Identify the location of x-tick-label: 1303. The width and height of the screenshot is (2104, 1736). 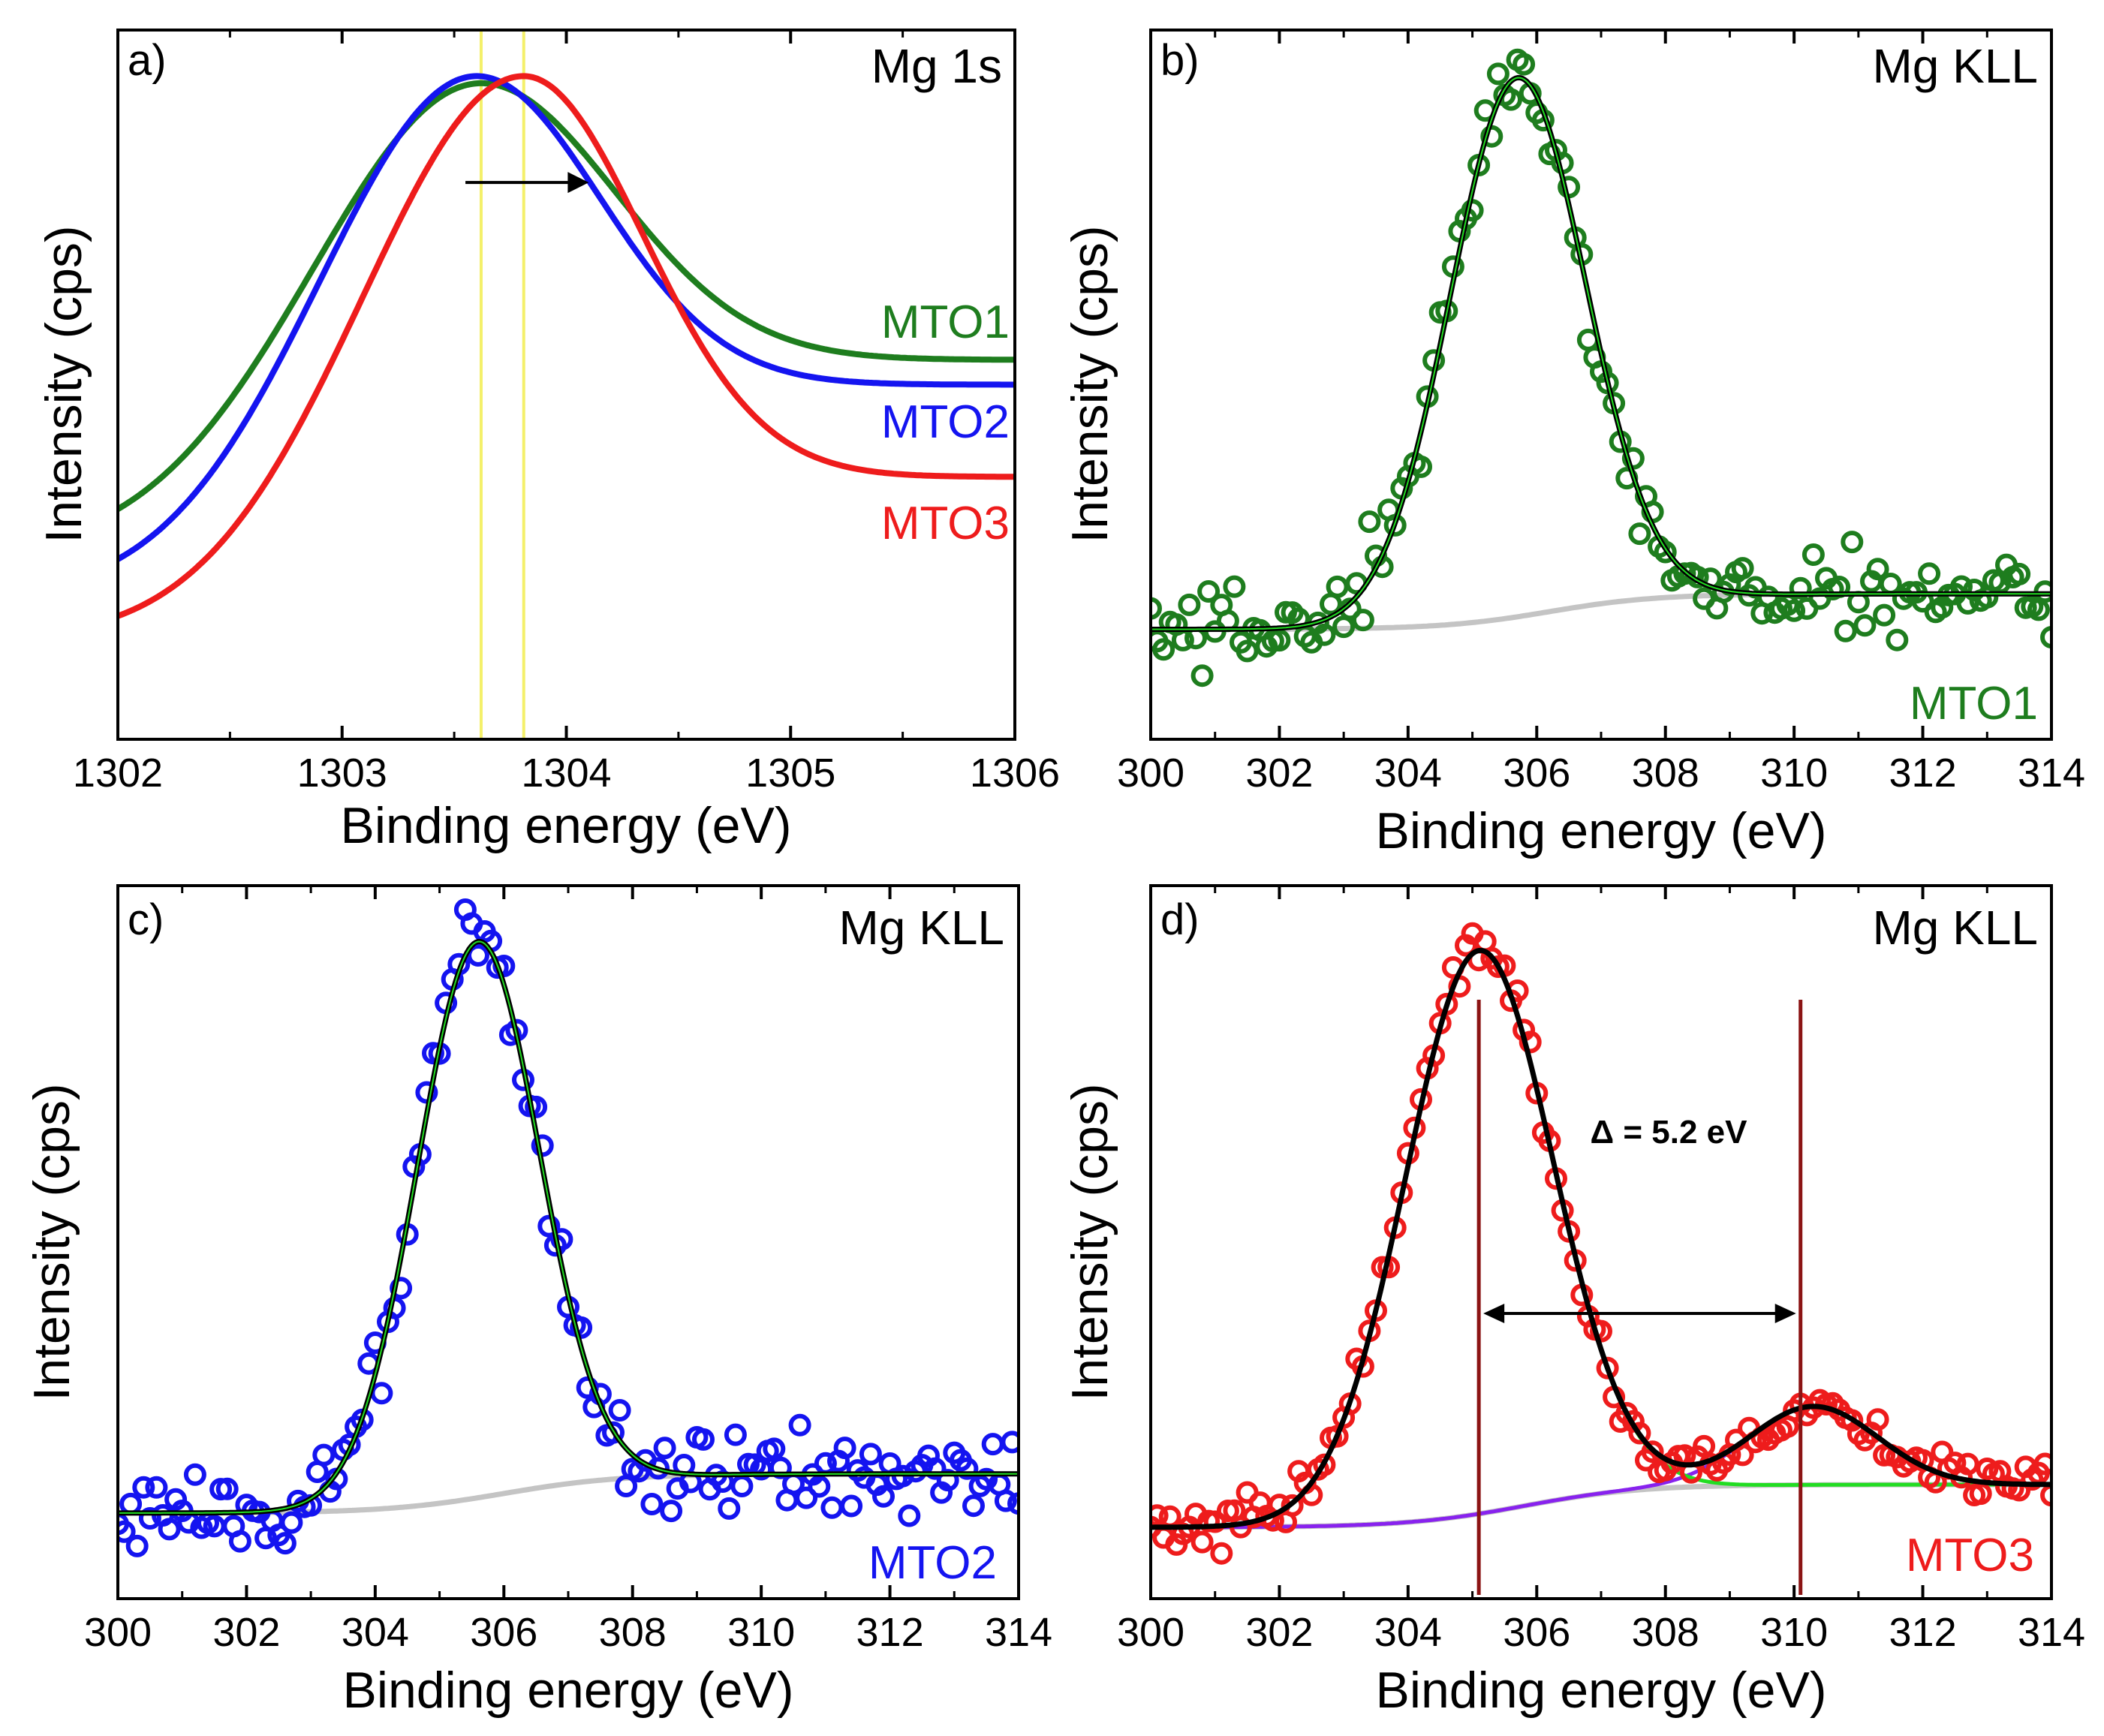
(342, 774).